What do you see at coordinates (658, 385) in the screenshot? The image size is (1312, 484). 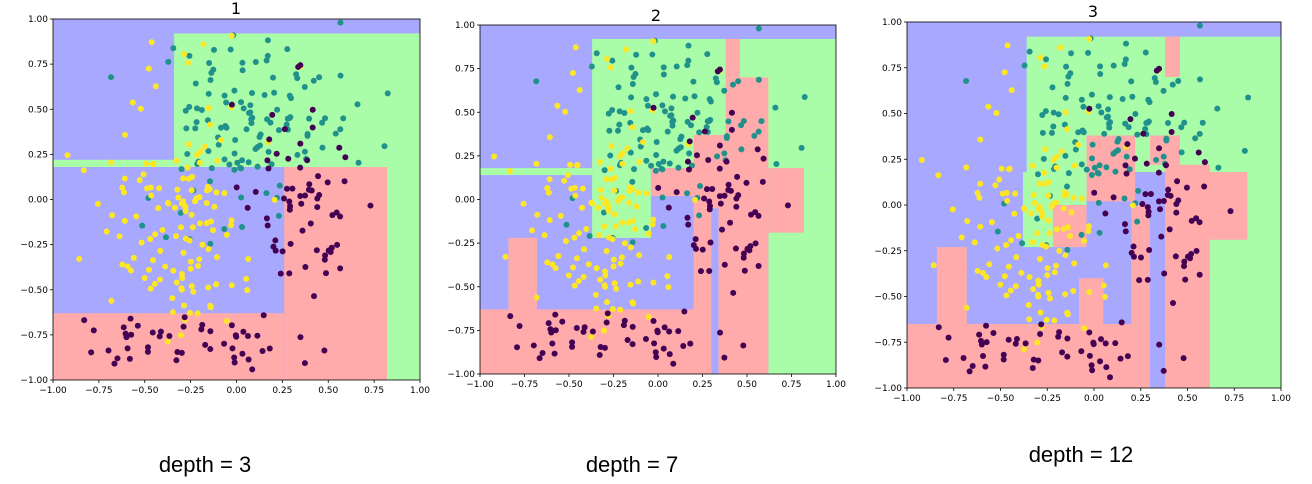 I see `x-tick-label: 0.00` at bounding box center [658, 385].